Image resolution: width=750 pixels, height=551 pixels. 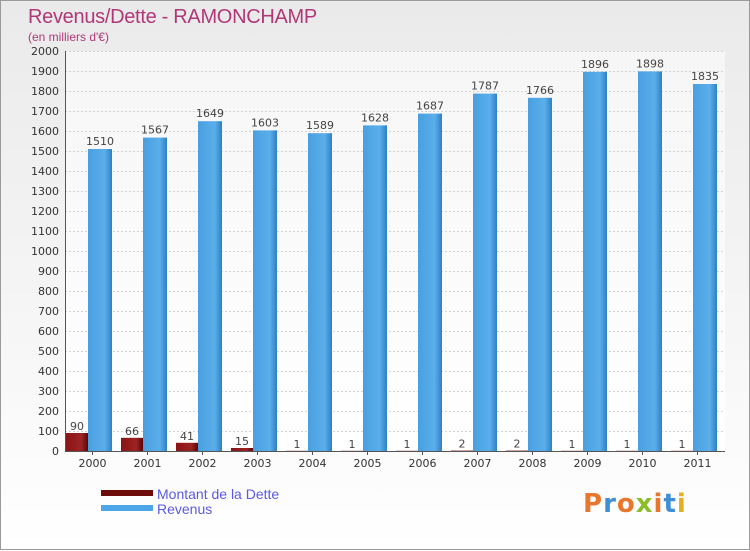 What do you see at coordinates (45, 211) in the screenshot?
I see `y-tick-label: 1200` at bounding box center [45, 211].